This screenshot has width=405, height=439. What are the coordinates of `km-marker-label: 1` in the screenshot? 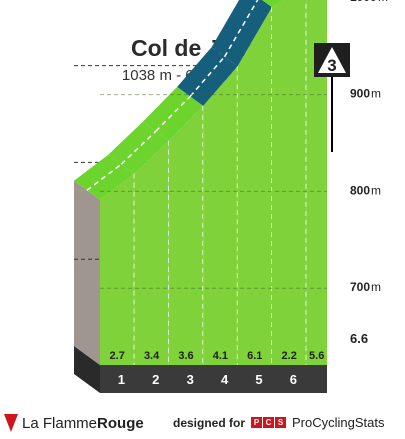 It's located at (121, 379).